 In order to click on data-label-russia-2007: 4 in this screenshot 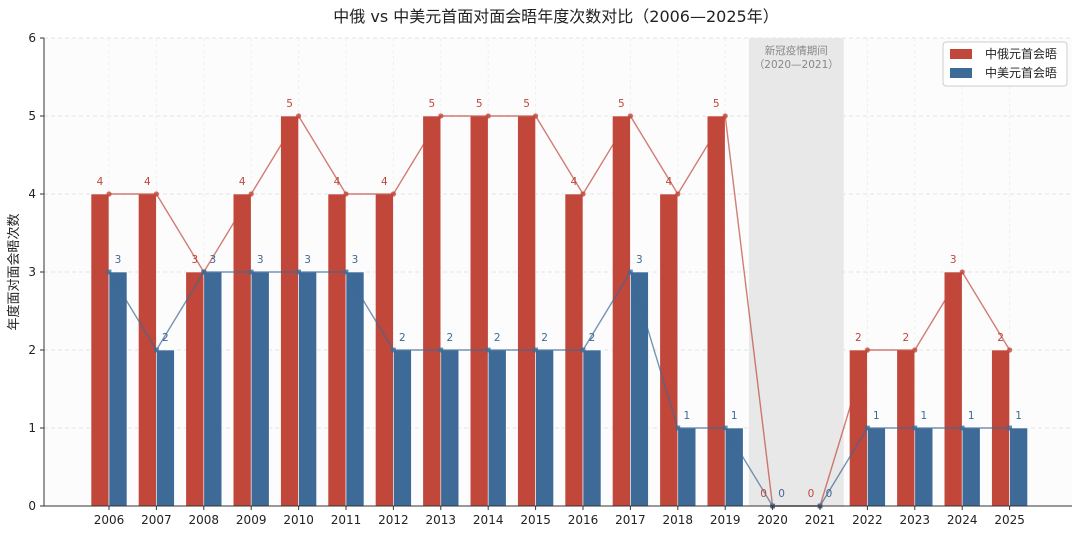, I will do `click(147, 182)`.